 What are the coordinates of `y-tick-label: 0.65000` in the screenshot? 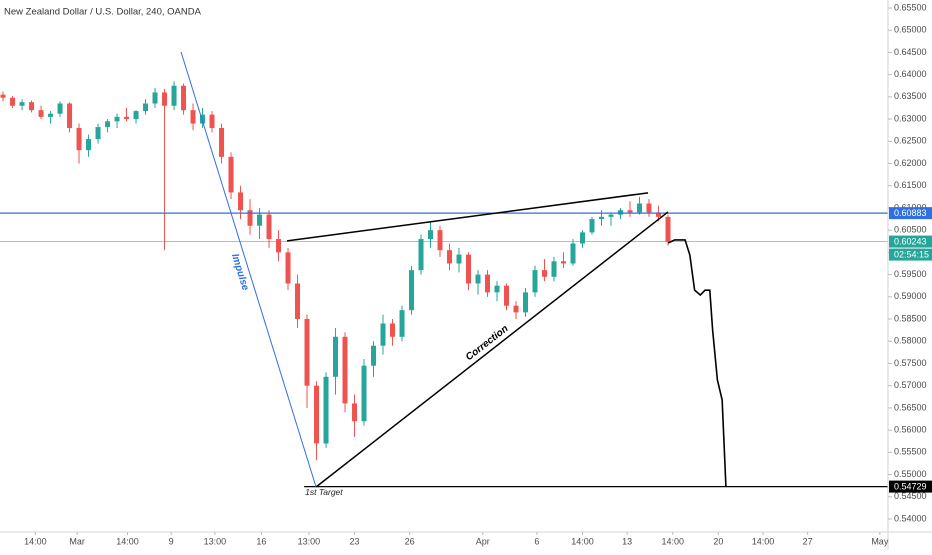 It's located at (910, 30).